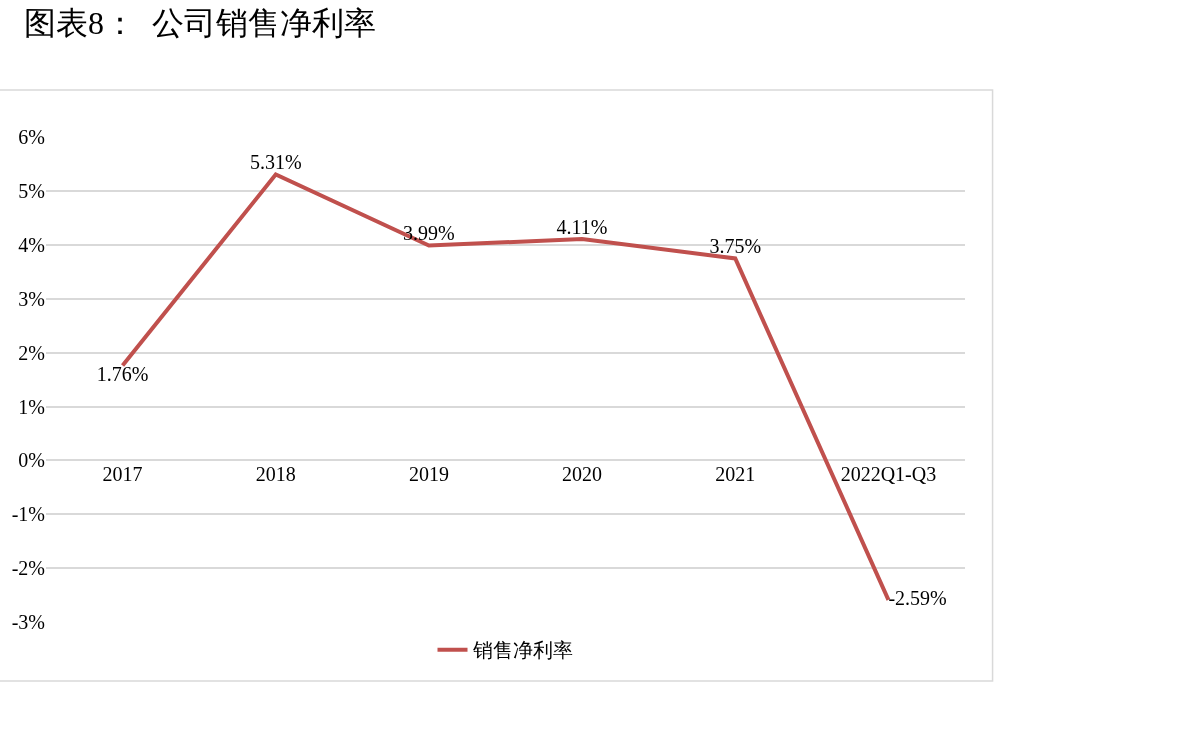 The image size is (1195, 751). Describe the element at coordinates (28, 514) in the screenshot. I see `y-tick-label: -1%` at that location.